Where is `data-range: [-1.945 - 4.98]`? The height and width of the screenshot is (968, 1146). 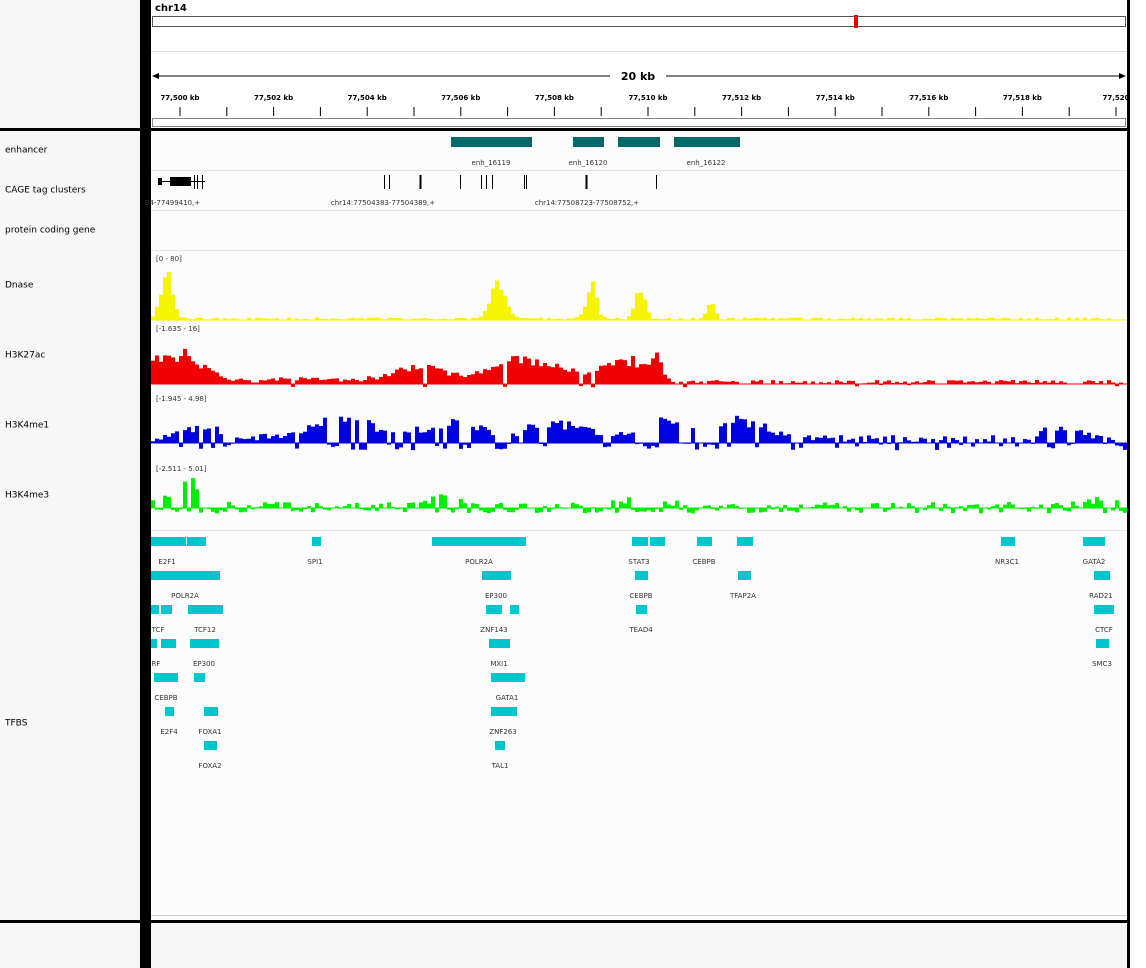
data-range: [-1.945 - 4.98] is located at coordinates (181, 399).